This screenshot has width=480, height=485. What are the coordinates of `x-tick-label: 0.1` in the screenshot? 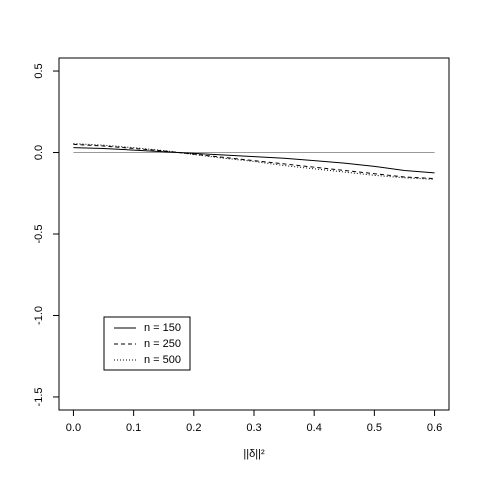 It's located at (133, 428).